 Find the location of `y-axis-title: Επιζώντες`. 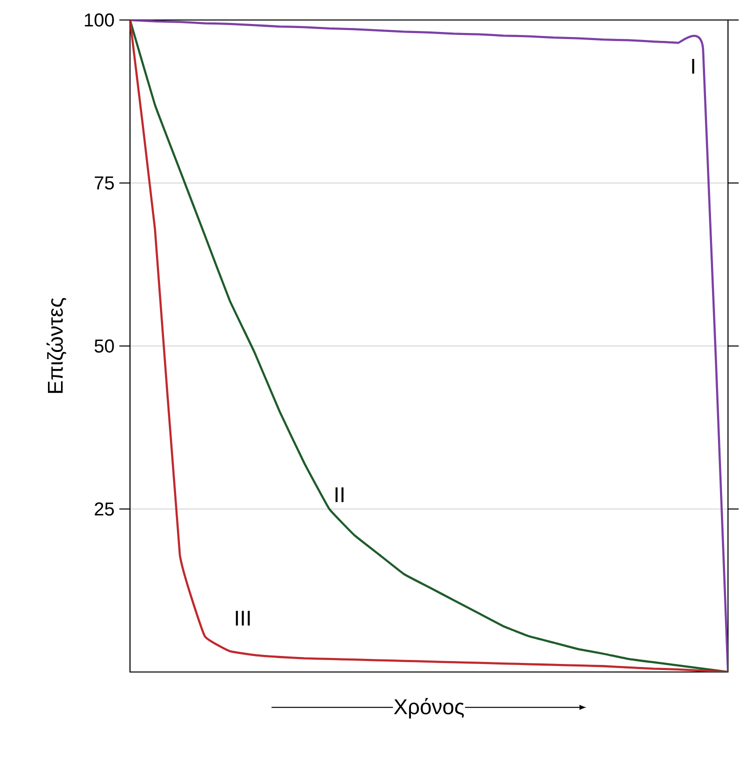

y-axis-title: Επιζώντες is located at coordinates (56, 345).